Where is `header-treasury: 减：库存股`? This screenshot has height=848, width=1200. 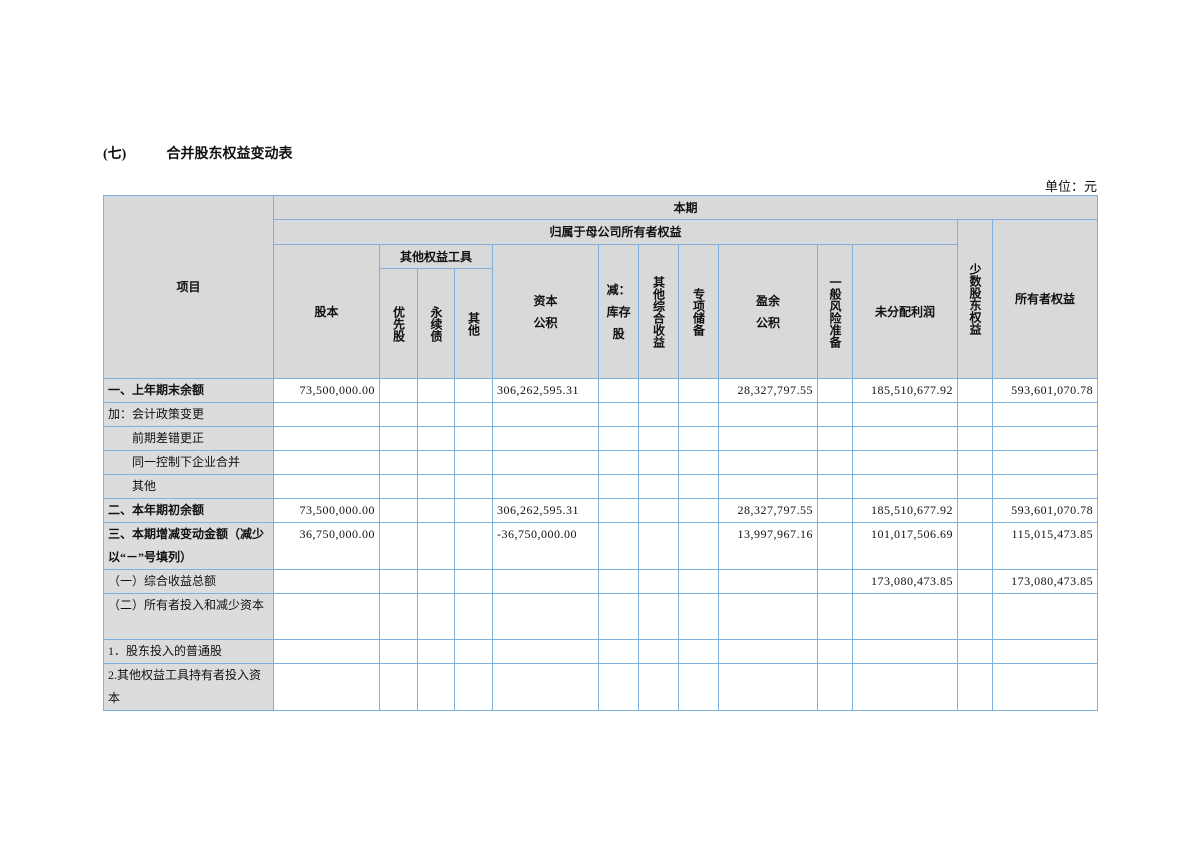
header-treasury: 减：库存股 is located at coordinates (618, 311).